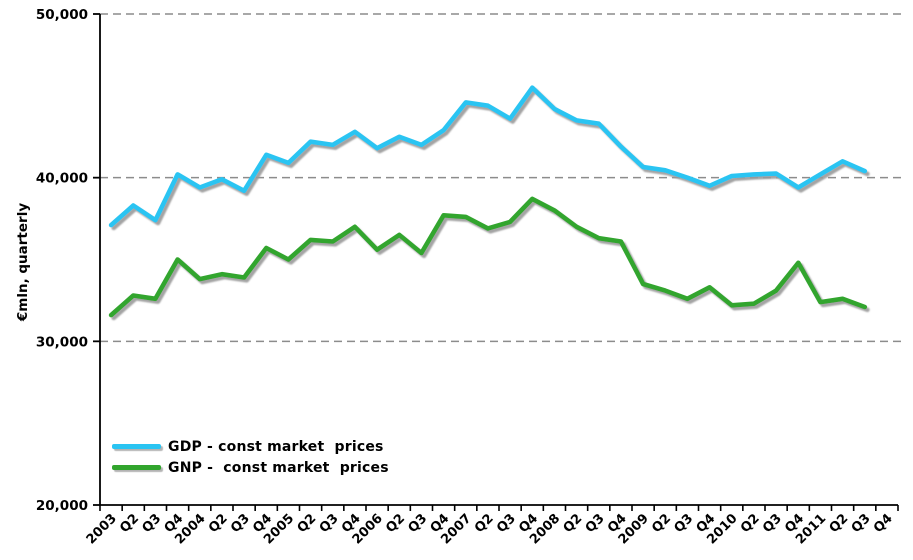  I want to click on x-tick-label: 2003, so click(102, 529).